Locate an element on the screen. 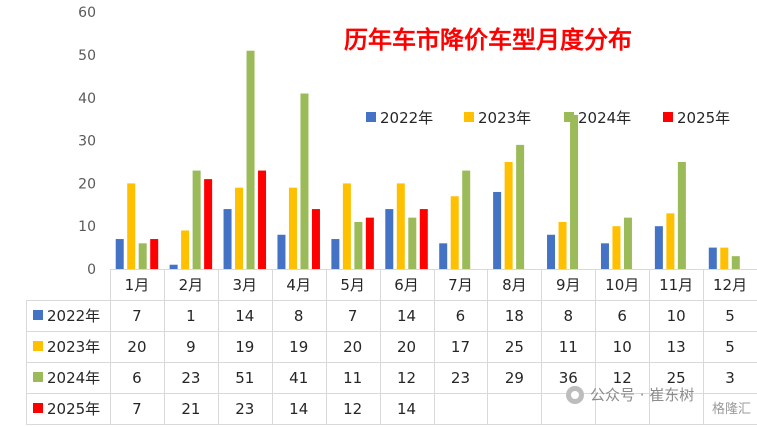 The image size is (757, 427). x-tick-label: 3月 is located at coordinates (245, 285).